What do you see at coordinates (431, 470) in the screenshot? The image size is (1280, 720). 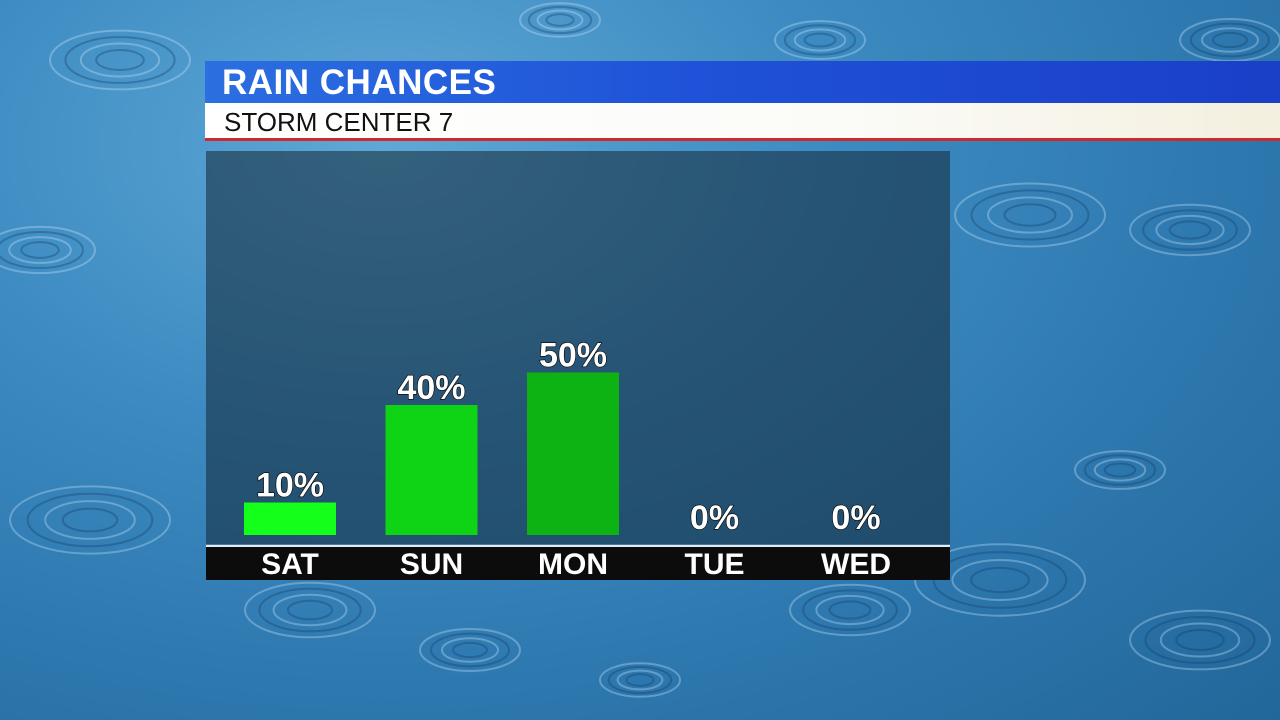 I see `bar-sun` at bounding box center [431, 470].